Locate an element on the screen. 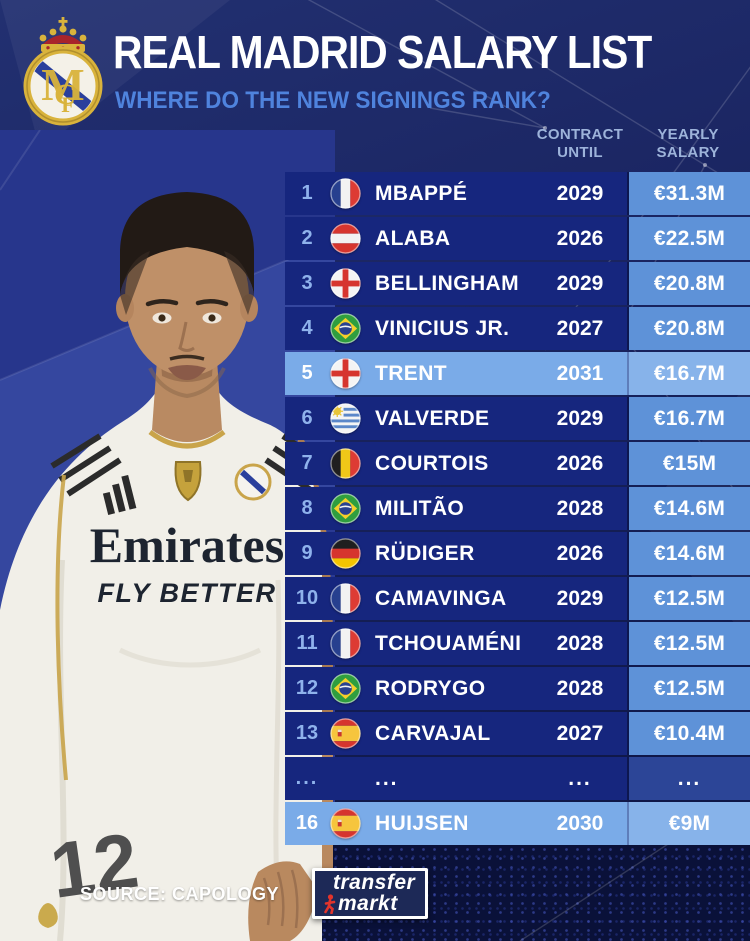  salary-value: €31.3M is located at coordinates (689, 193).